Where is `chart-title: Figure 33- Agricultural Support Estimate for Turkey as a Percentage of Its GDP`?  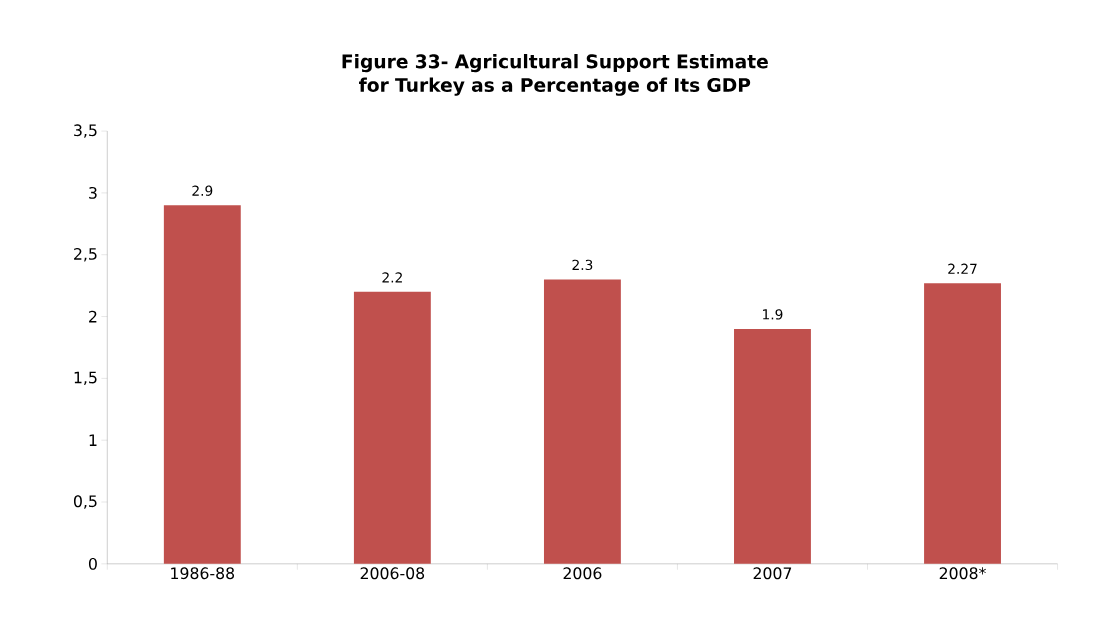 chart-title: Figure 33- Agricultural Support Estimate for Turkey as a Percentage of Its GDP is located at coordinates (555, 75).